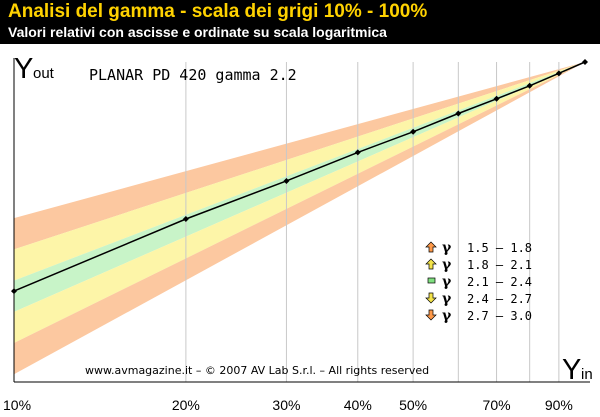  Describe the element at coordinates (499, 282) in the screenshot. I see `legend-range-label: 2.1 – 2.4` at that location.